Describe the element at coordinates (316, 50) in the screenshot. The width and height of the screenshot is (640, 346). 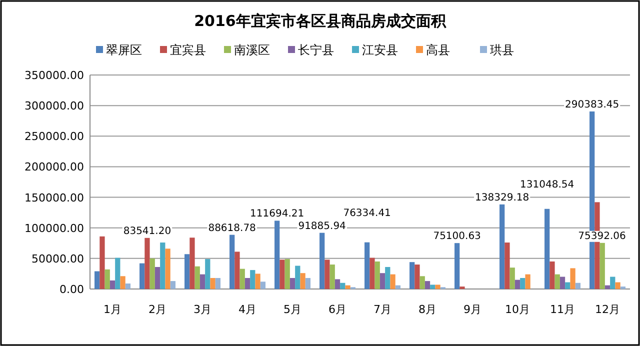
I see `legend-label: 长宁县` at that location.